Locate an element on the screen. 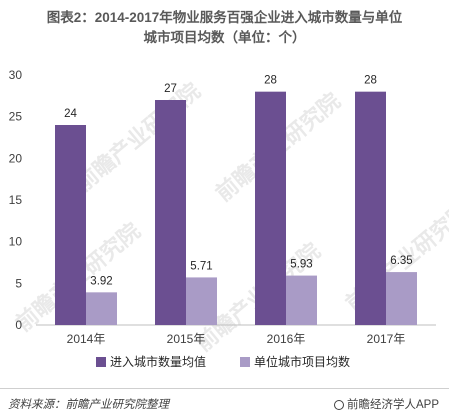 This screenshot has width=449, height=419. y-tick-label-15: 15 is located at coordinates (16, 200).